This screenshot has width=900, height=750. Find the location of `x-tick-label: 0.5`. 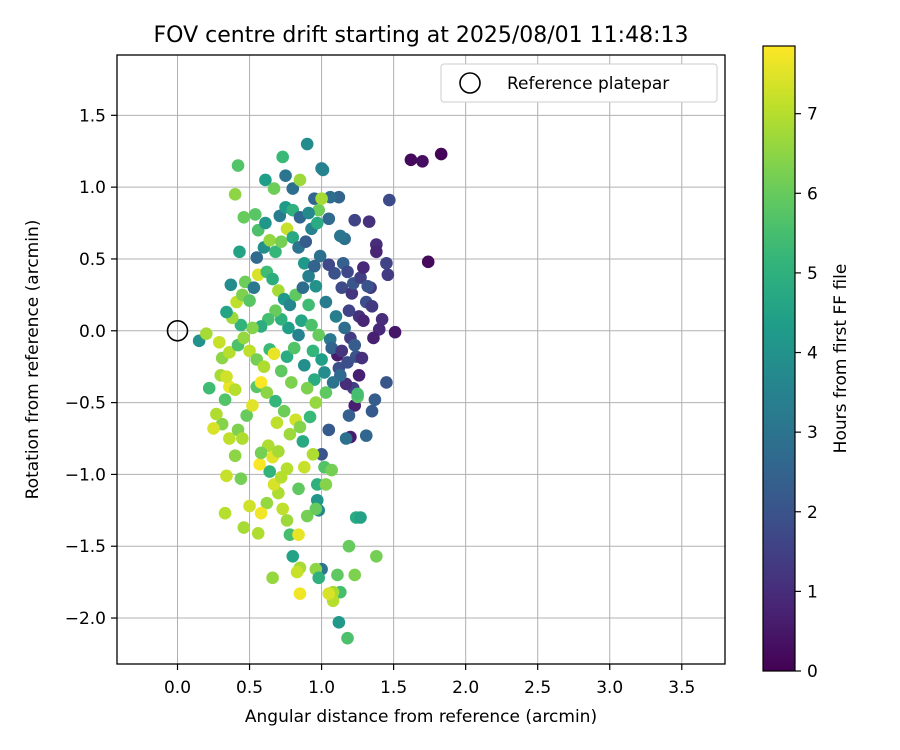

x-tick-label: 0.5 is located at coordinates (249, 688).